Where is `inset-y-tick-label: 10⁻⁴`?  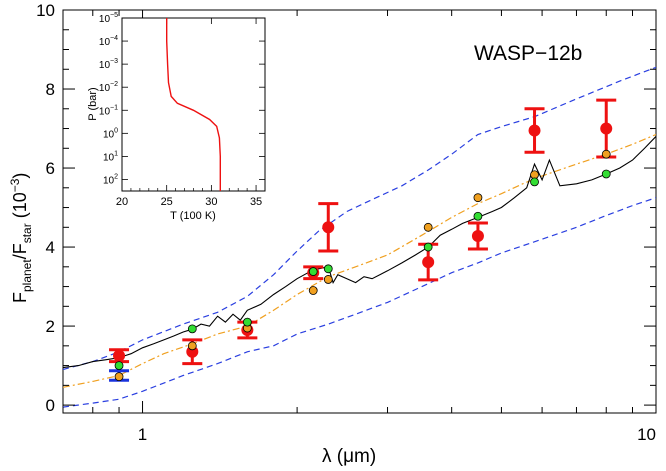
inset-y-tick-label: 10⁻⁴ is located at coordinates (108, 41).